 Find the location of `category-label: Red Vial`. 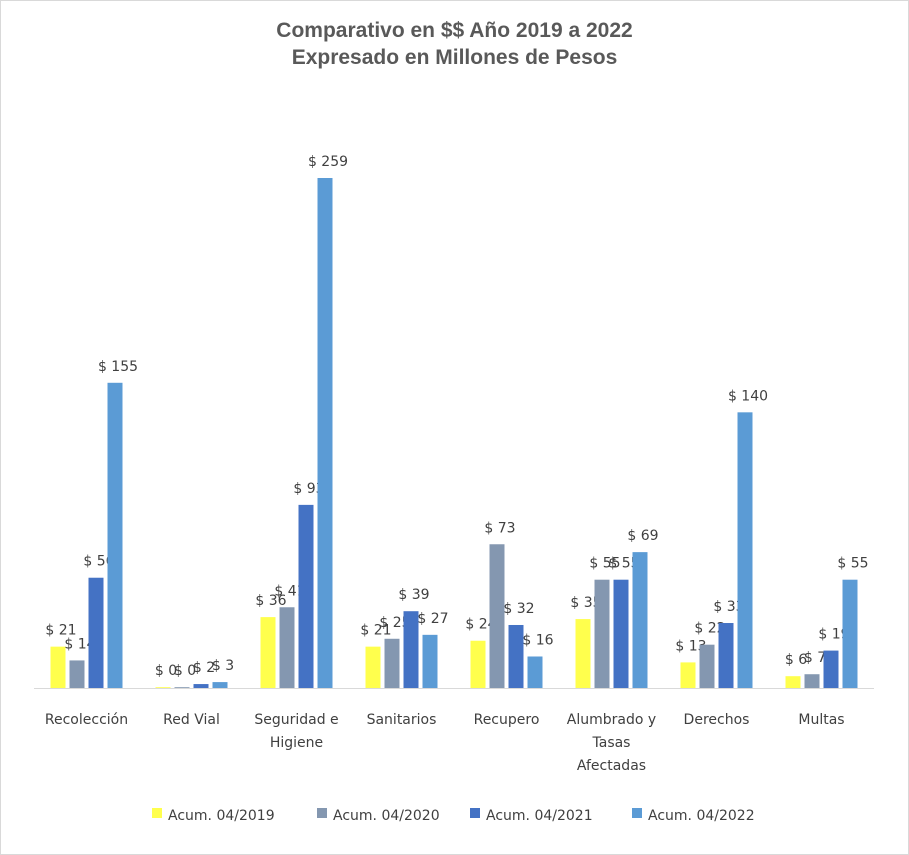

category-label: Red Vial is located at coordinates (191, 720).